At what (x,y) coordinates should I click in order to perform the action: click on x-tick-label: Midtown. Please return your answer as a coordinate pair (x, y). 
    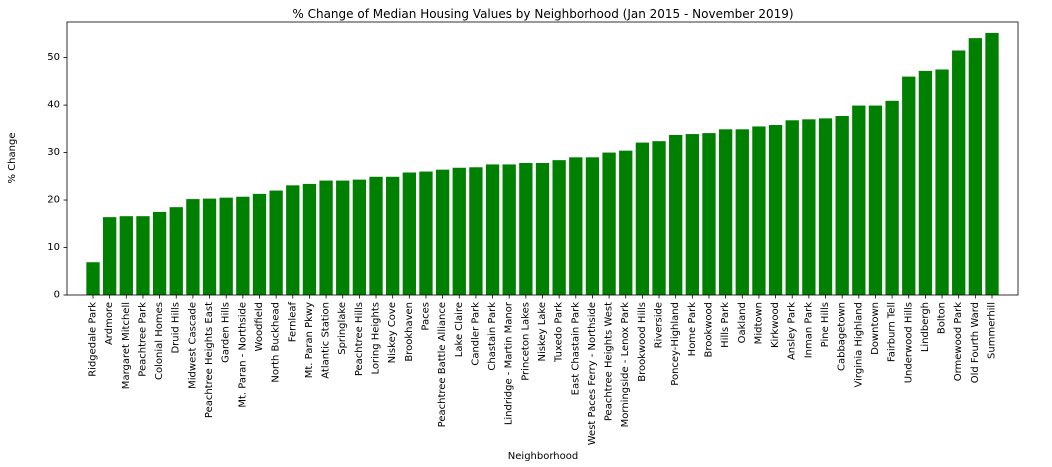
    Looking at the image, I should click on (758, 323).